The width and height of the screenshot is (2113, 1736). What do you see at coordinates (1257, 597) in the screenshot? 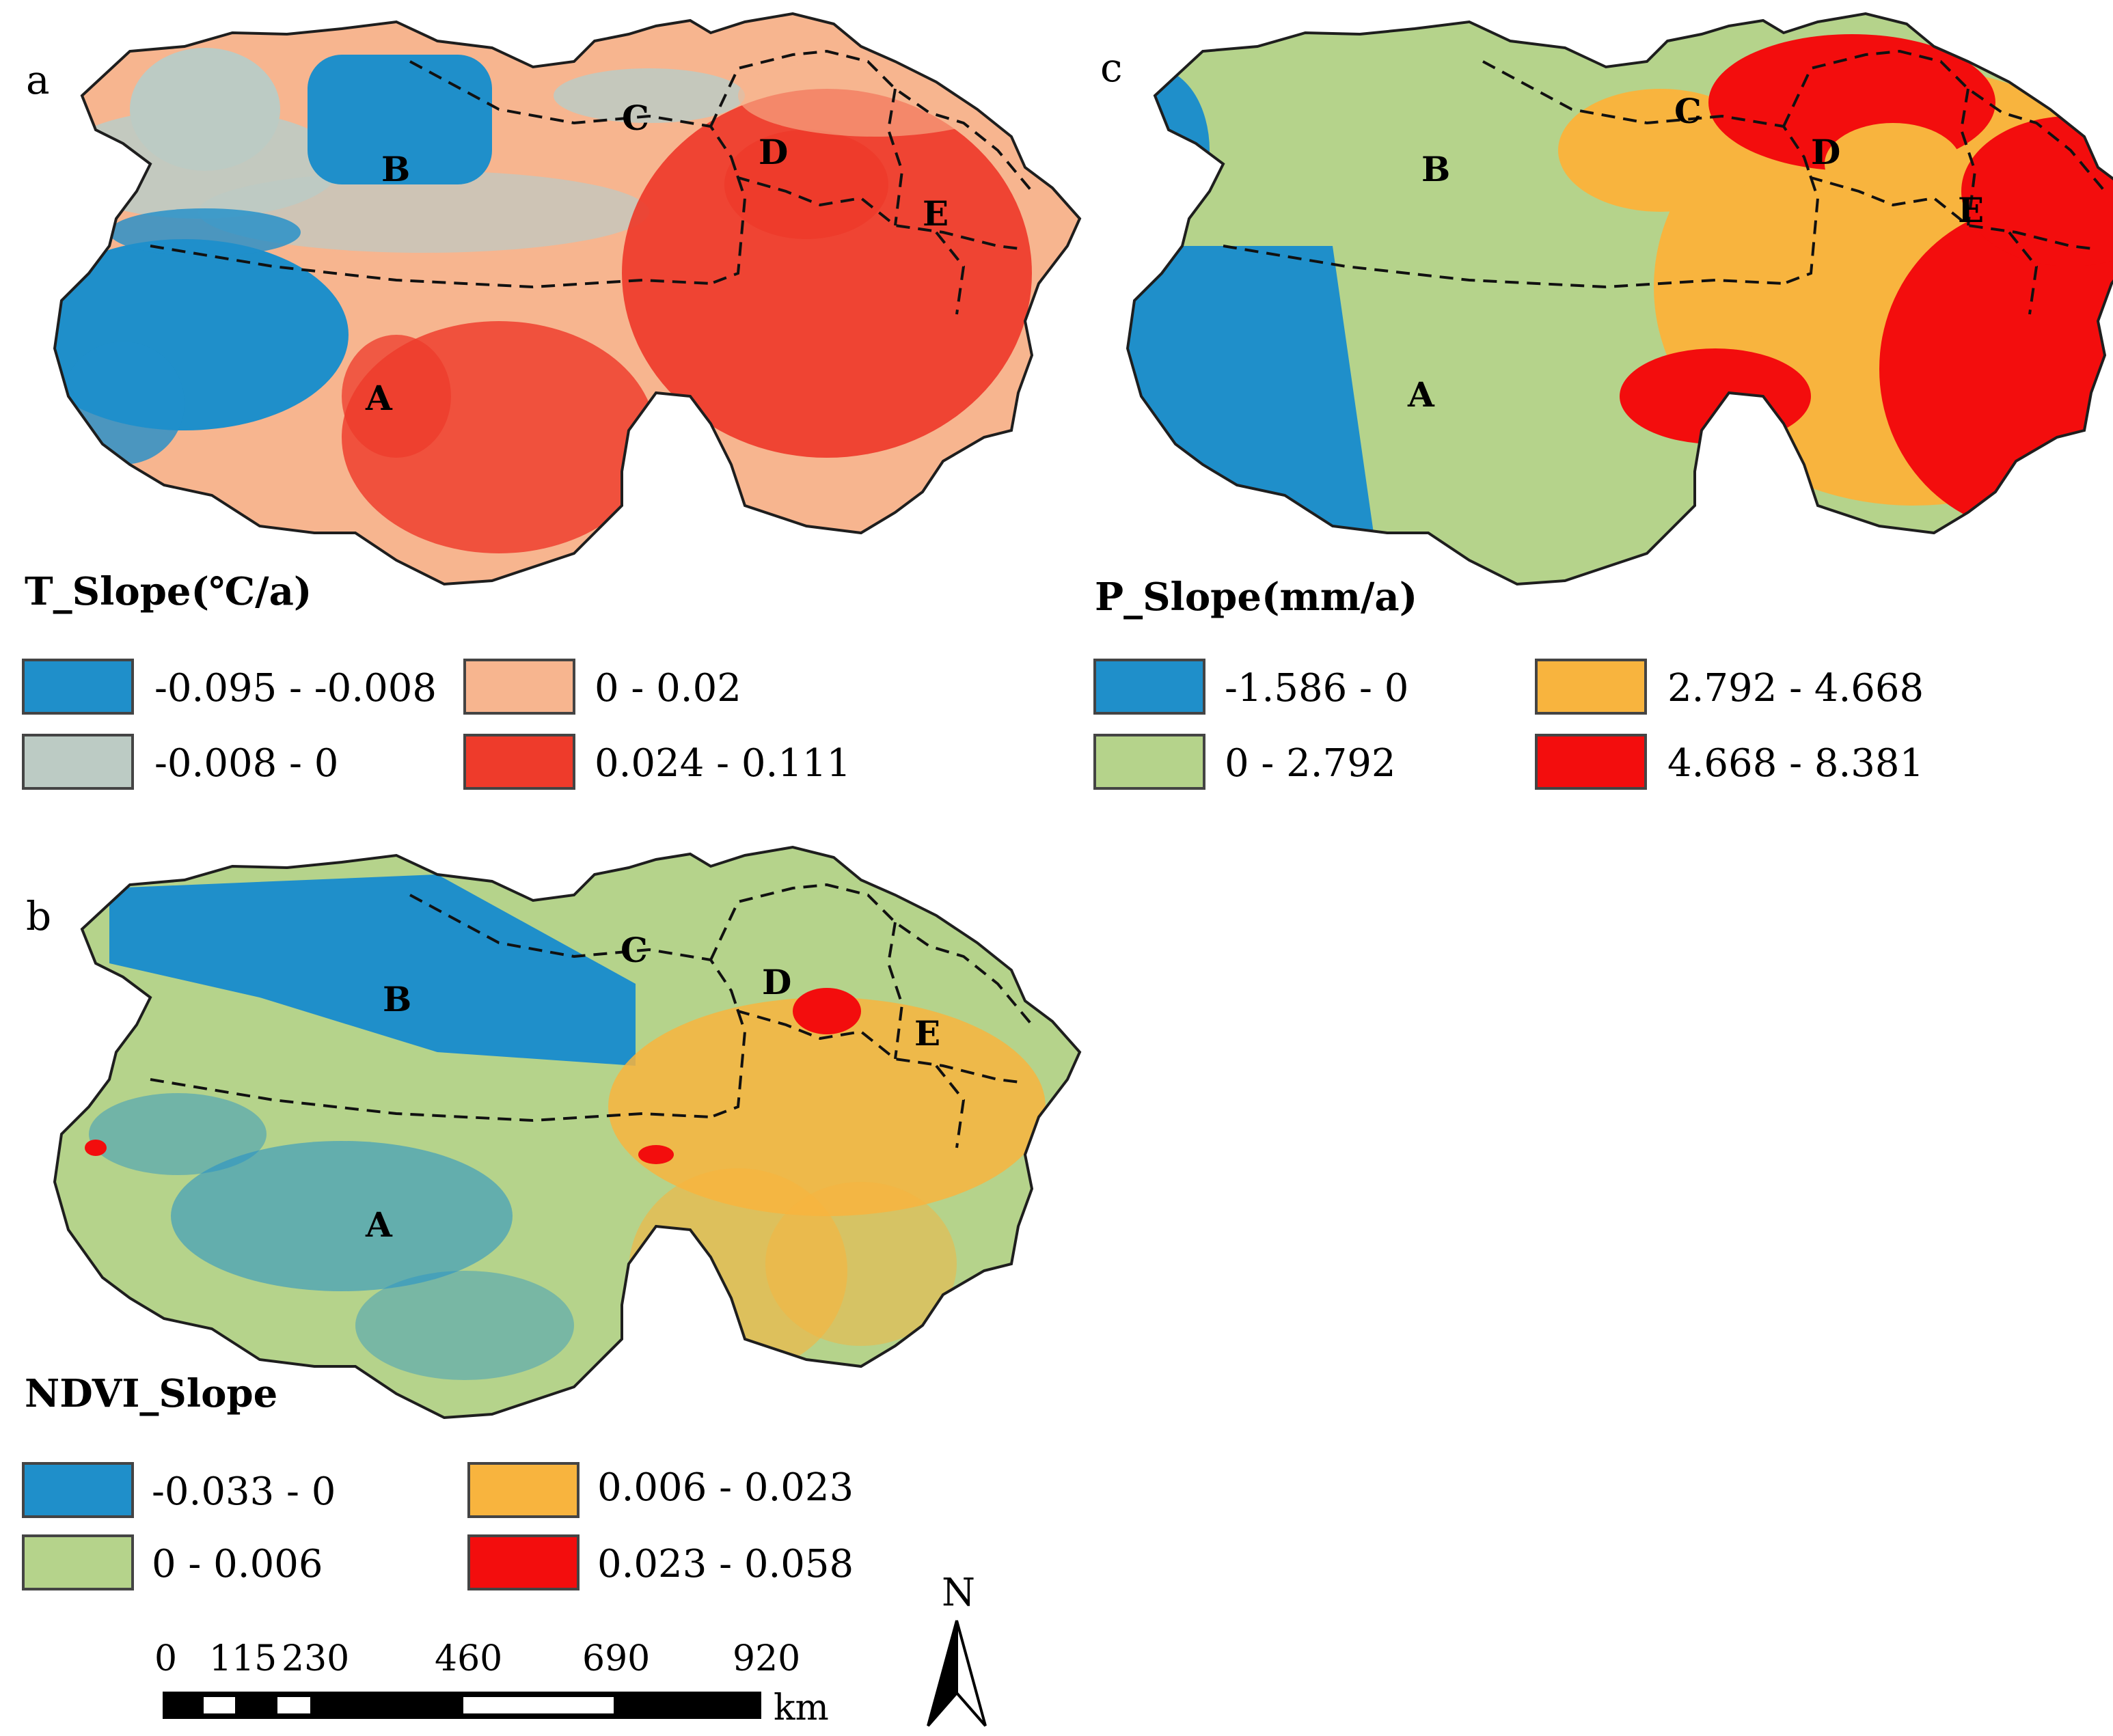
I see `legend-title-p-slope: P_Slope(mm/a)` at bounding box center [1257, 597].